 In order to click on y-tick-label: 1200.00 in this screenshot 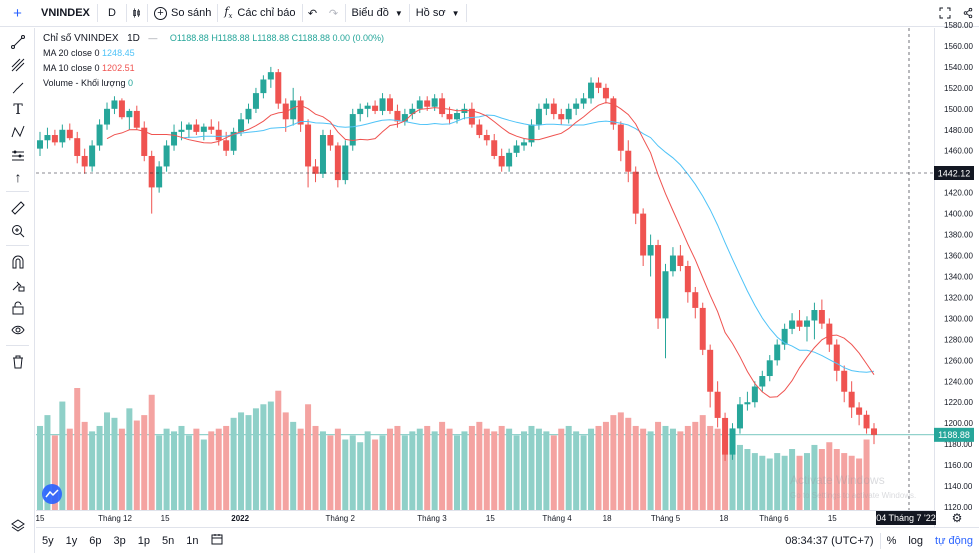, I will do `click(958, 423)`.